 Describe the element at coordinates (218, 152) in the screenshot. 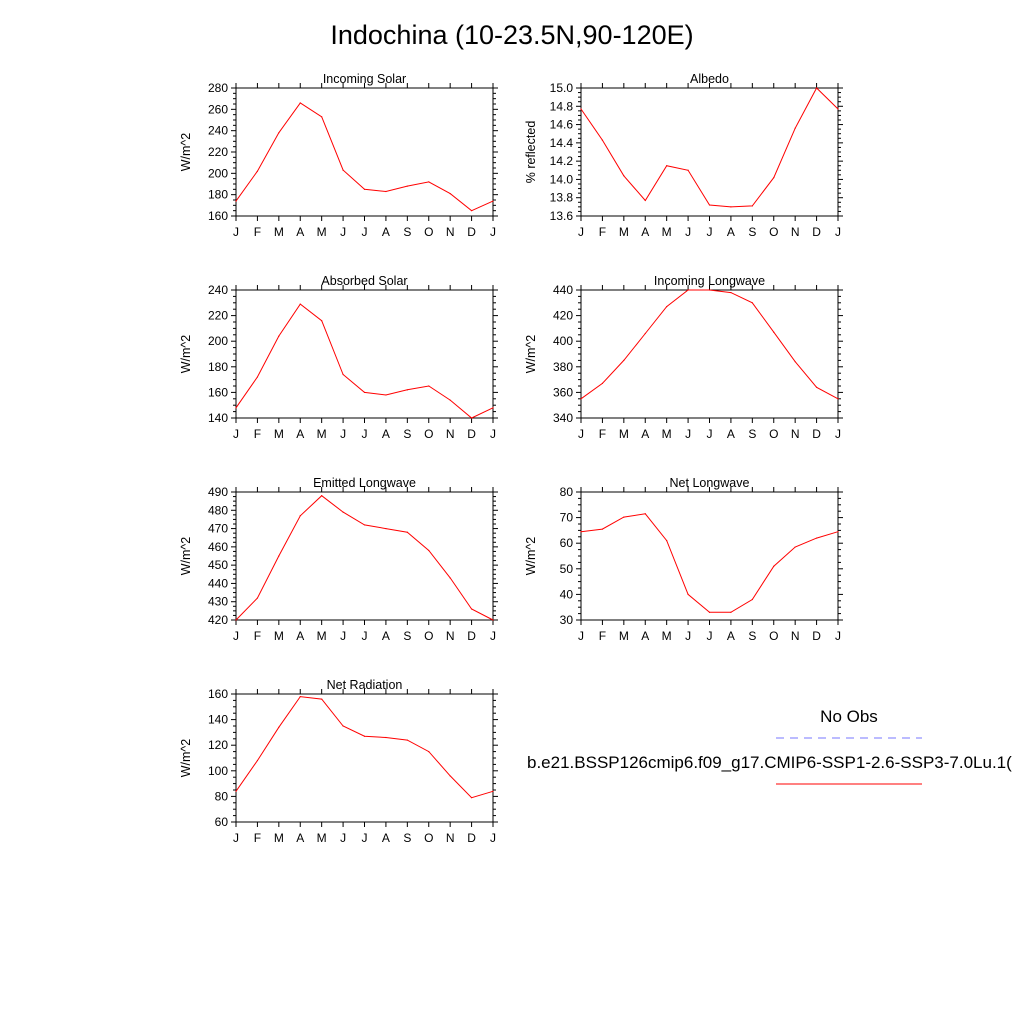

I see `y-tick-label: 220` at that location.